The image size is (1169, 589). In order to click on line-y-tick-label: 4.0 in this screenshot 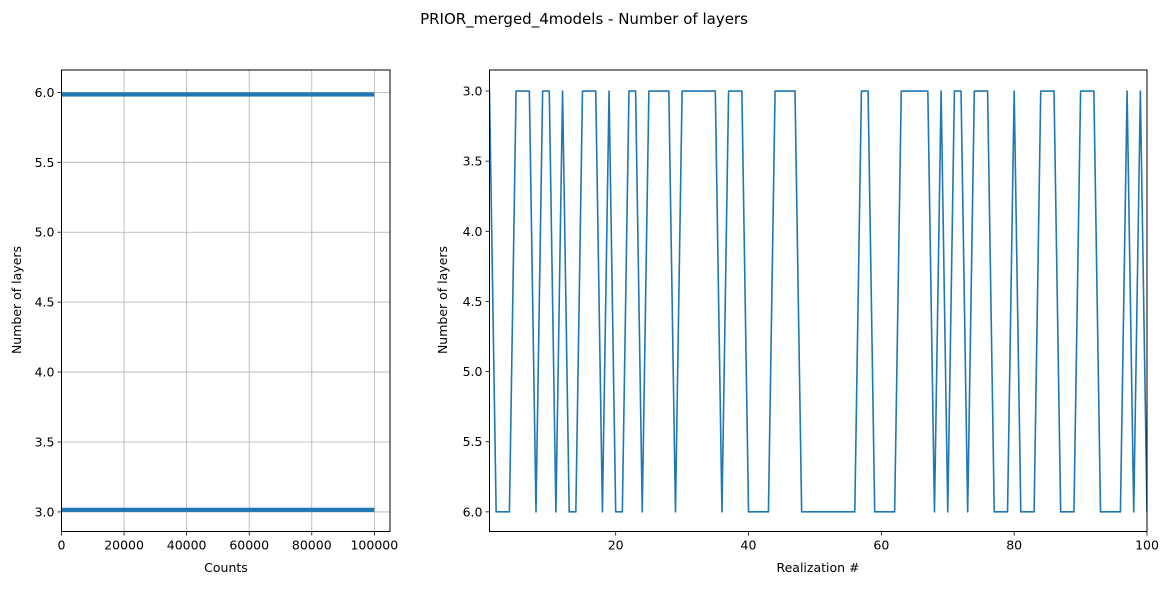, I will do `click(473, 231)`.